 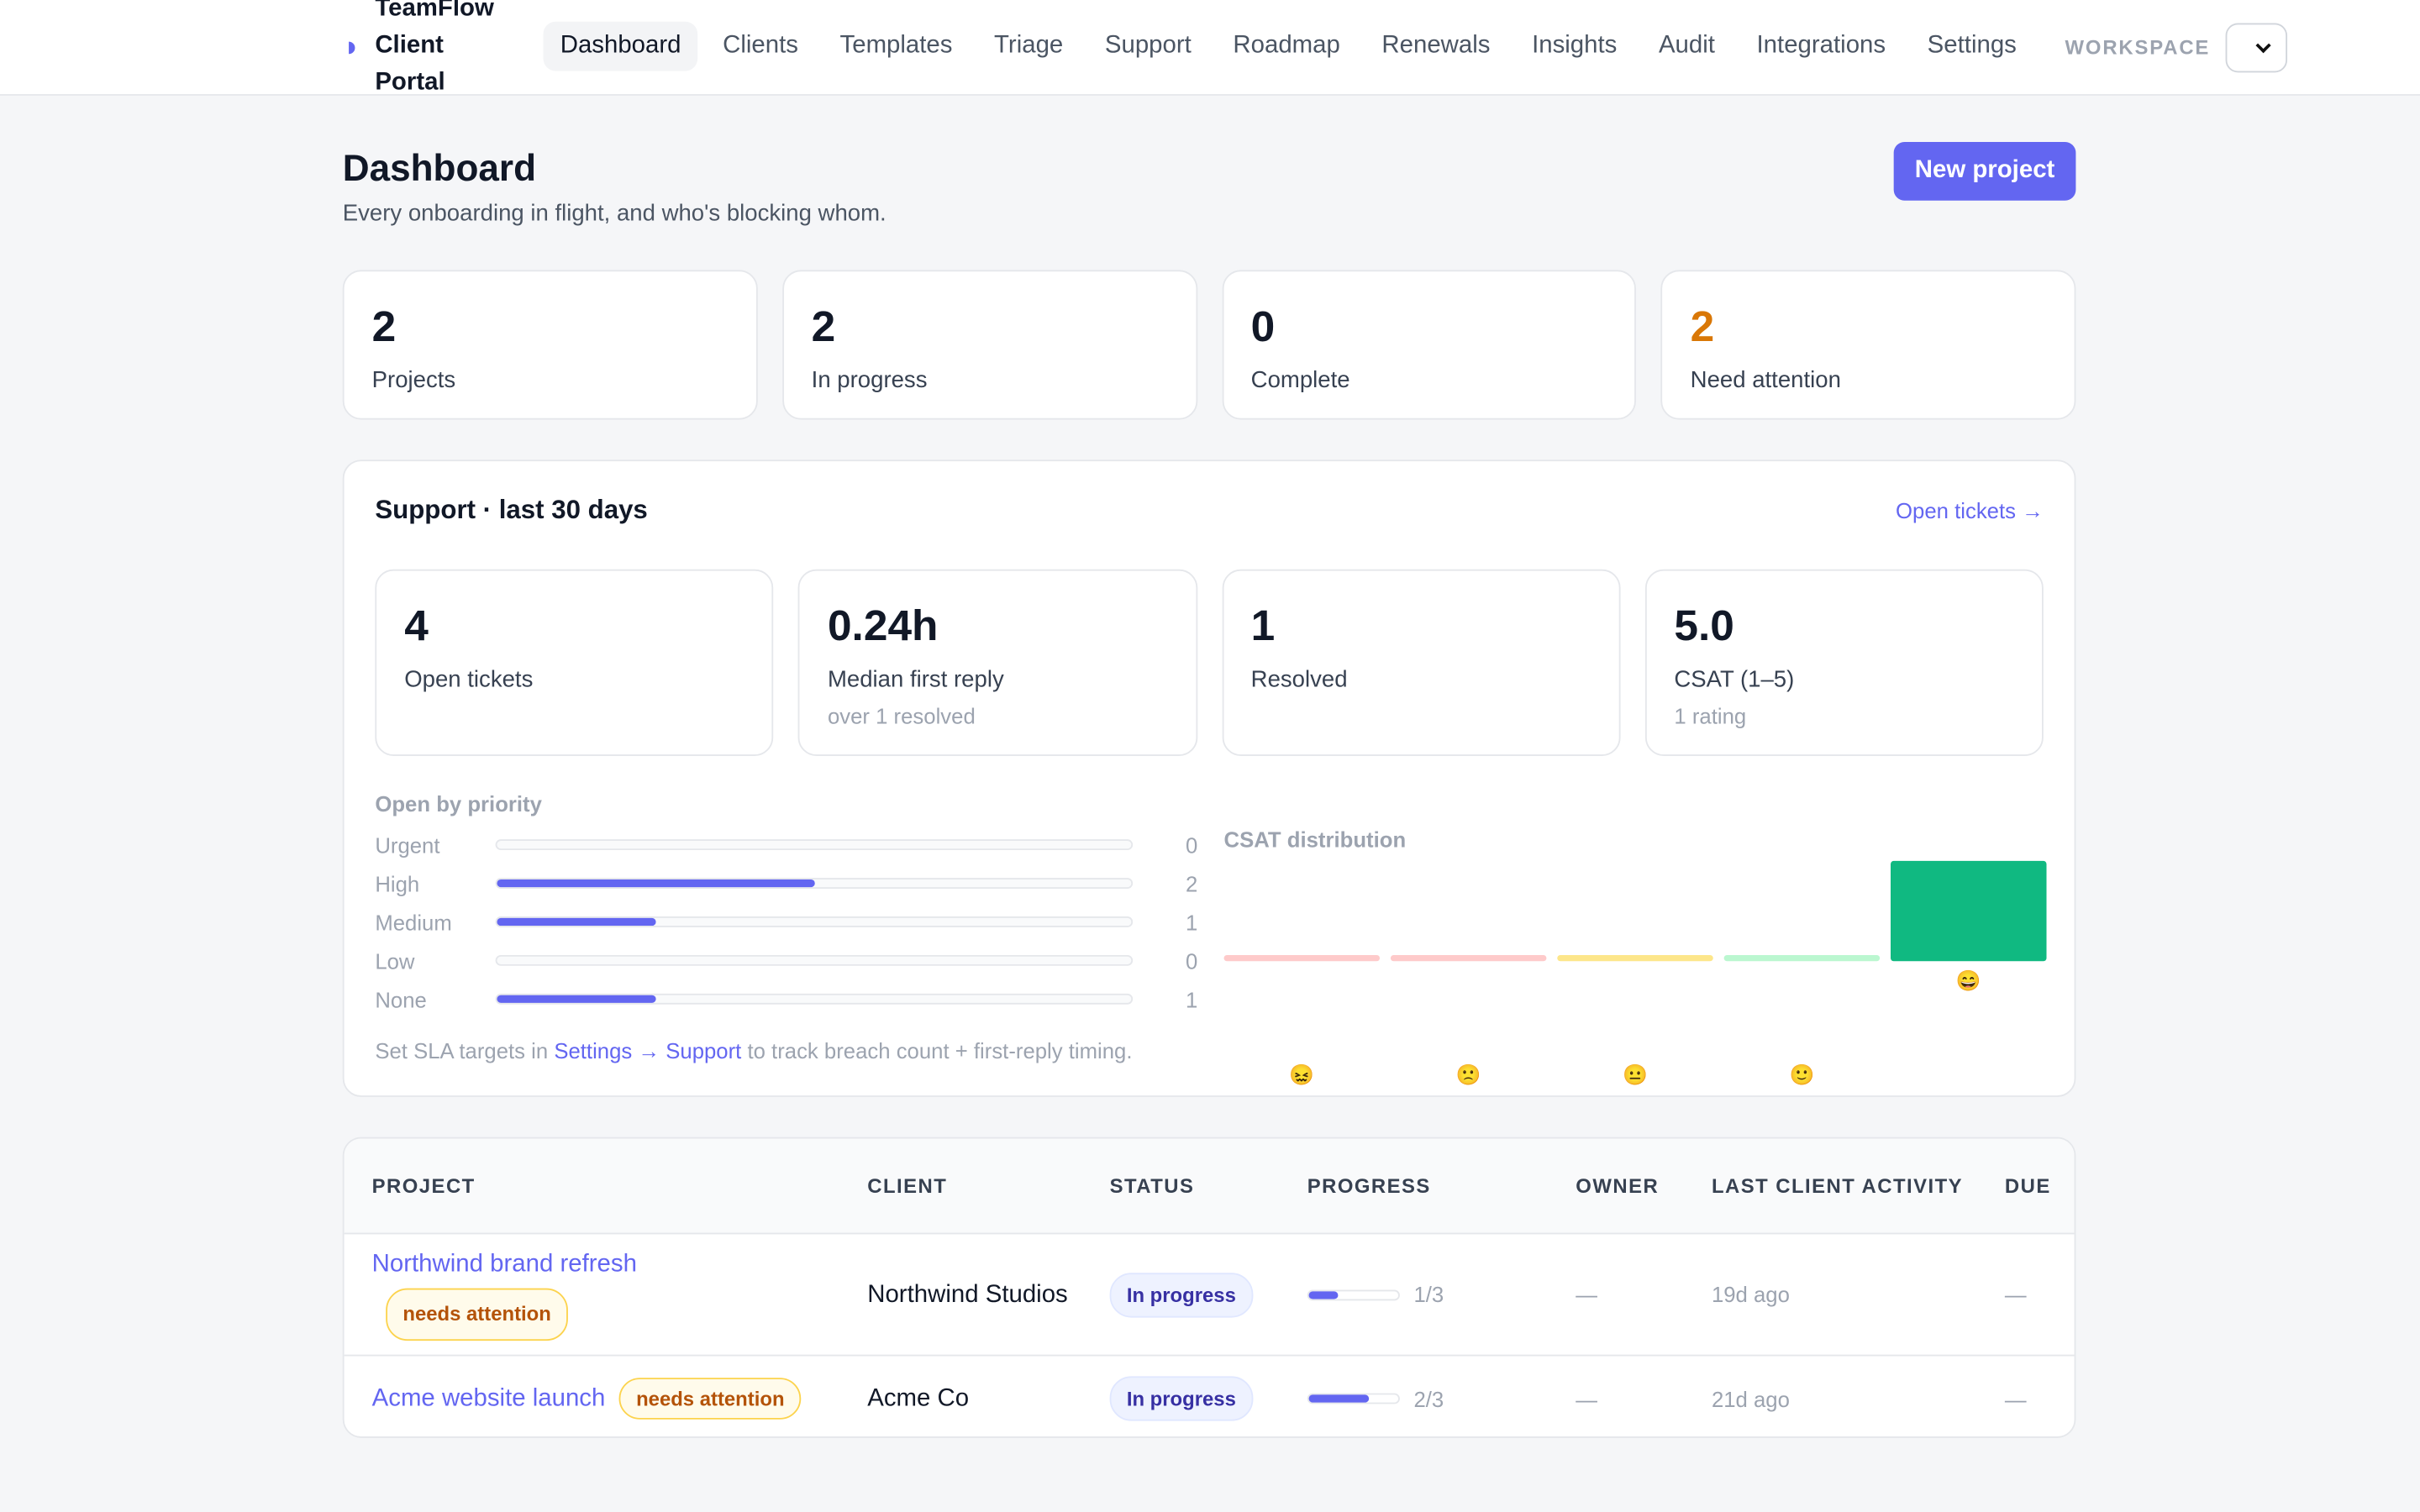 I want to click on priority-title: Open by priority, so click(x=458, y=803).